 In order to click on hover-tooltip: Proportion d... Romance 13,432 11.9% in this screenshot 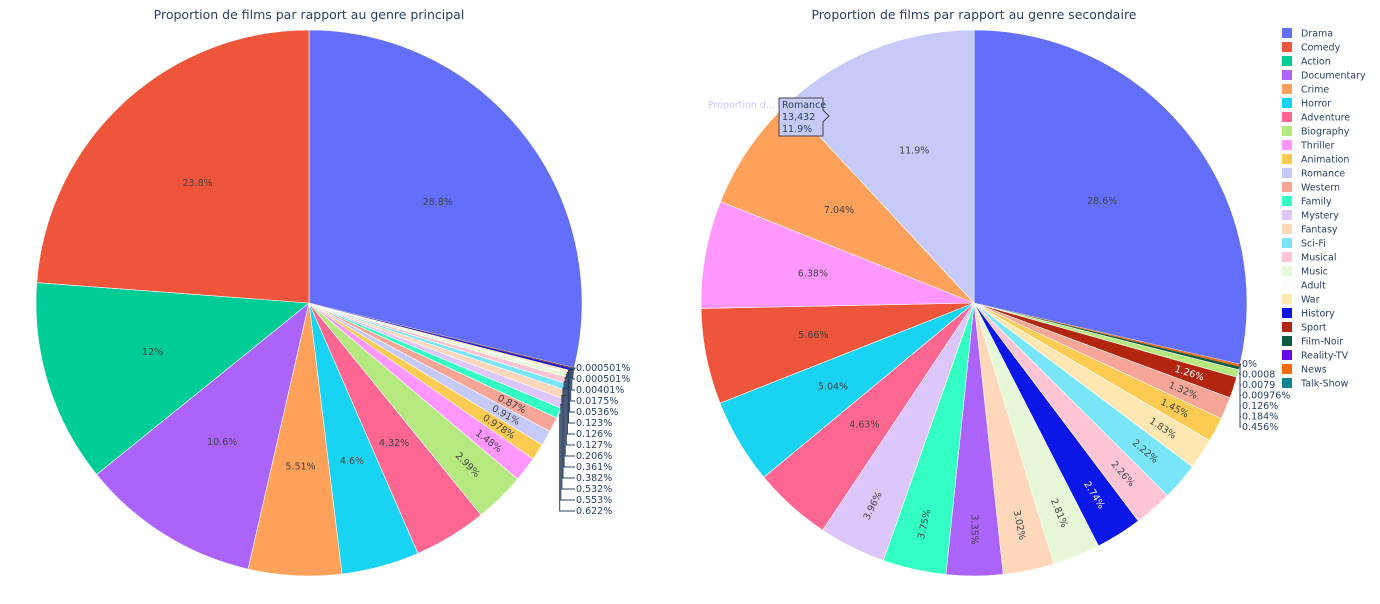, I will do `click(769, 117)`.